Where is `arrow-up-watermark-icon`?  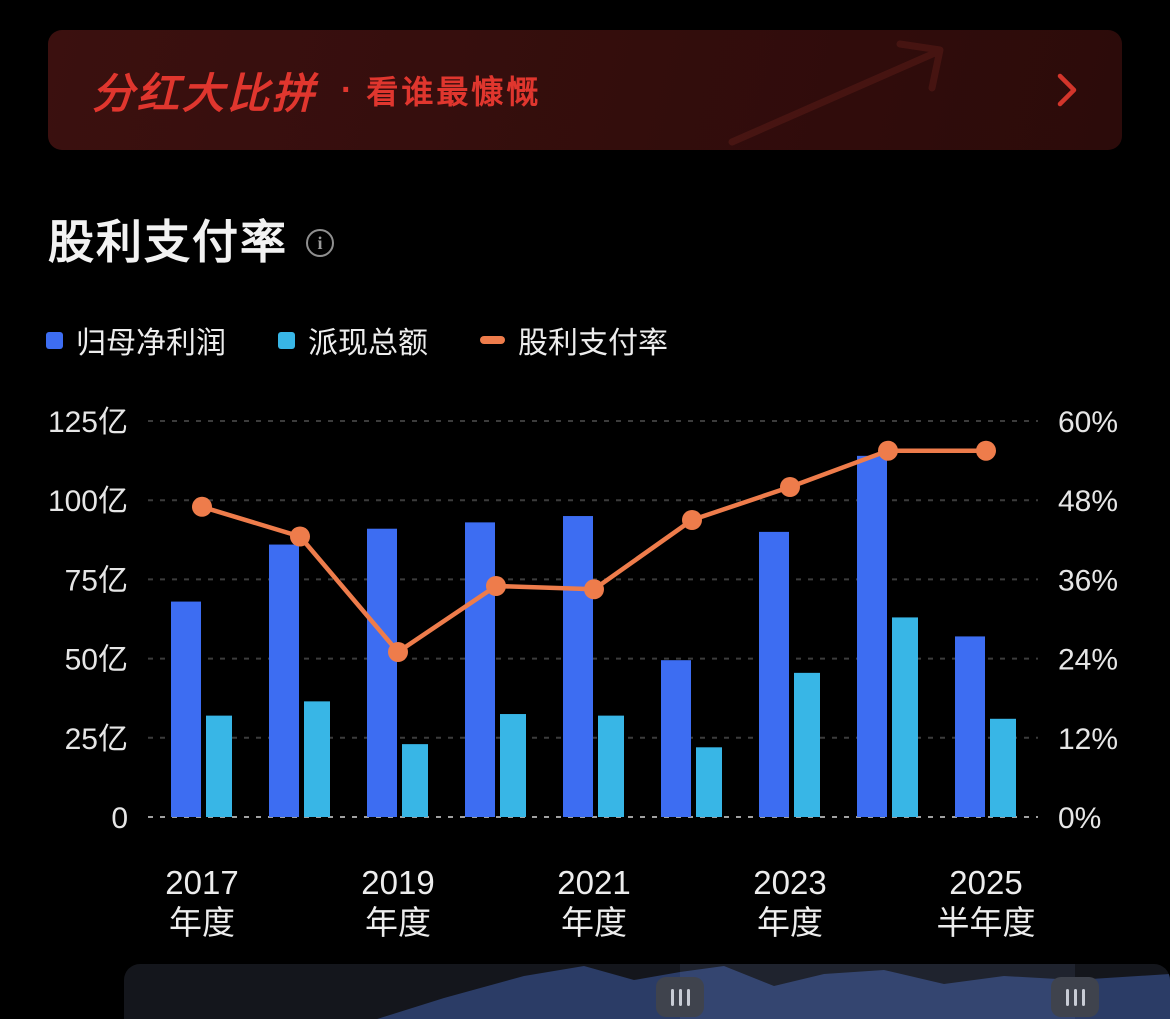
arrow-up-watermark-icon is located at coordinates (836, 93).